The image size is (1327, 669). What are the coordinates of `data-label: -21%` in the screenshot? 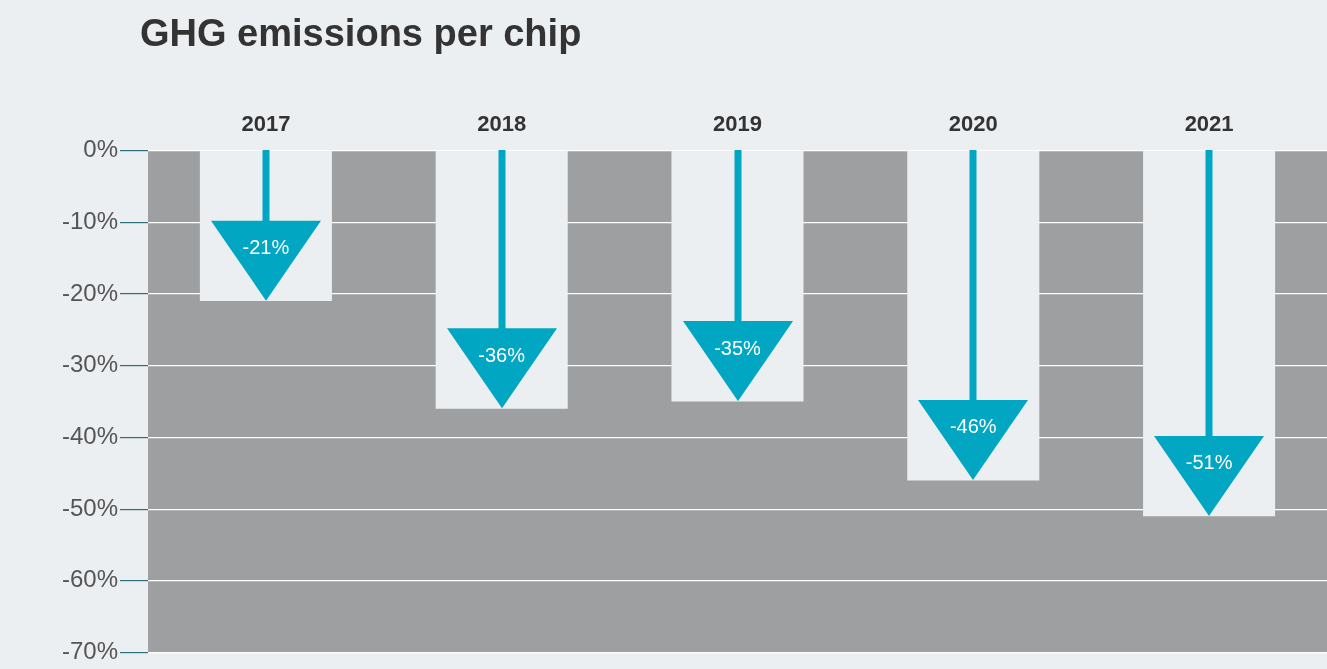 It's located at (266, 247).